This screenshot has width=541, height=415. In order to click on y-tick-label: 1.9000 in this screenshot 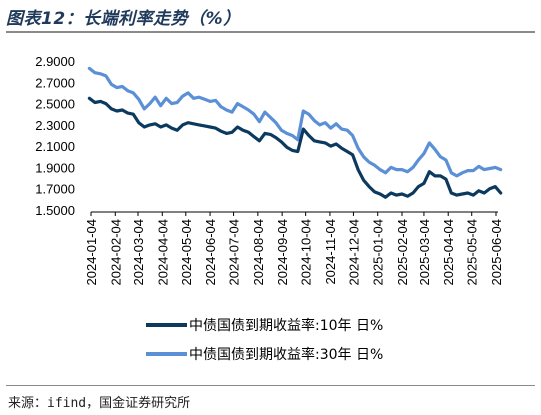, I will do `click(55, 167)`.